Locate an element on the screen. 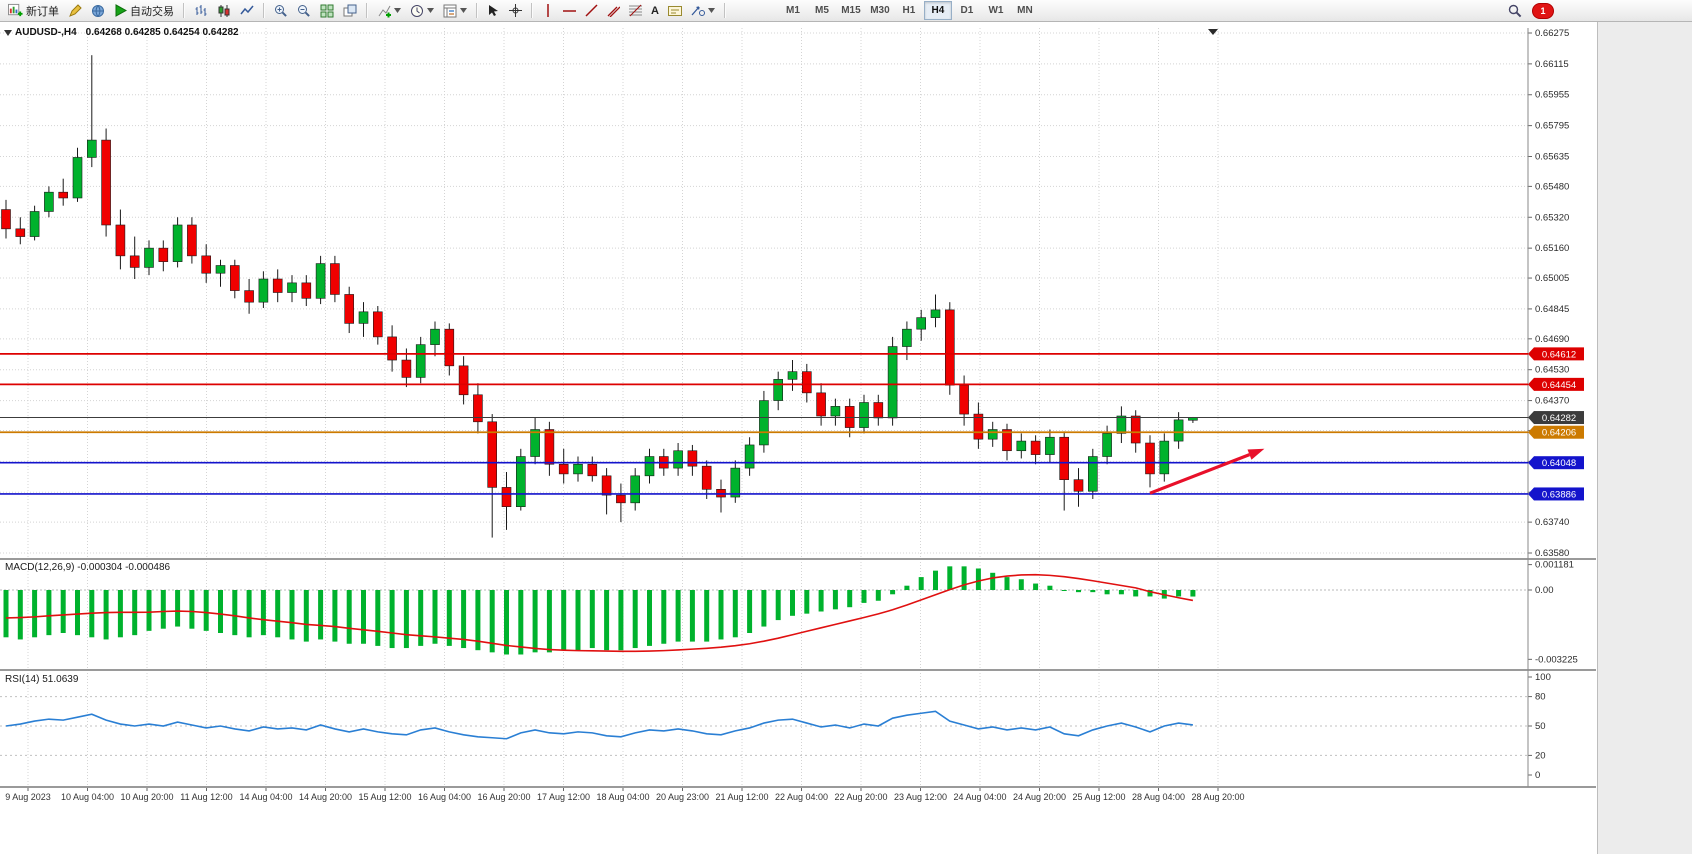  timeframe-d1: D1 is located at coordinates (967, 10).